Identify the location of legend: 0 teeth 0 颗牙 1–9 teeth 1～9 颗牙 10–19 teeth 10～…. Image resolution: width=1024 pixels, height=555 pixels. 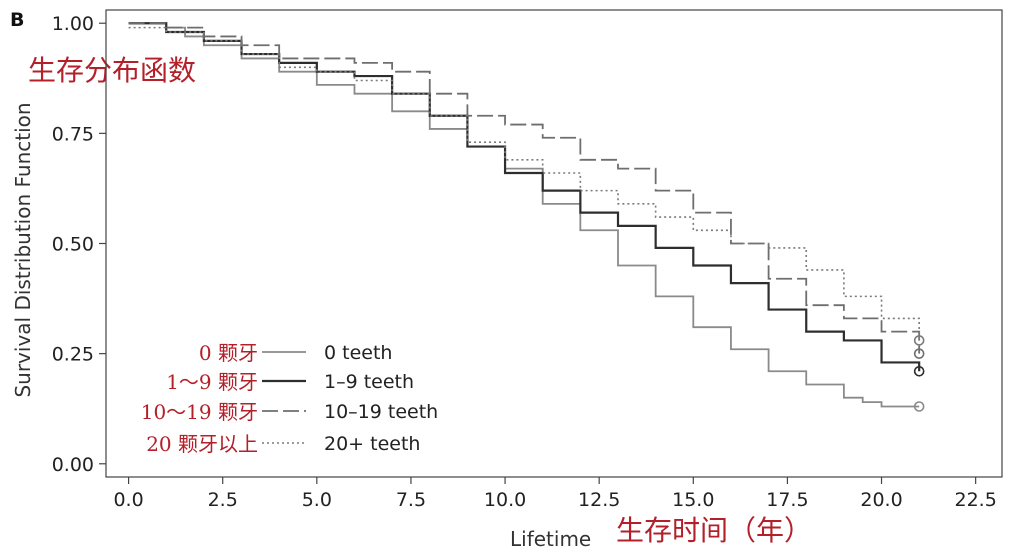
(289, 398).